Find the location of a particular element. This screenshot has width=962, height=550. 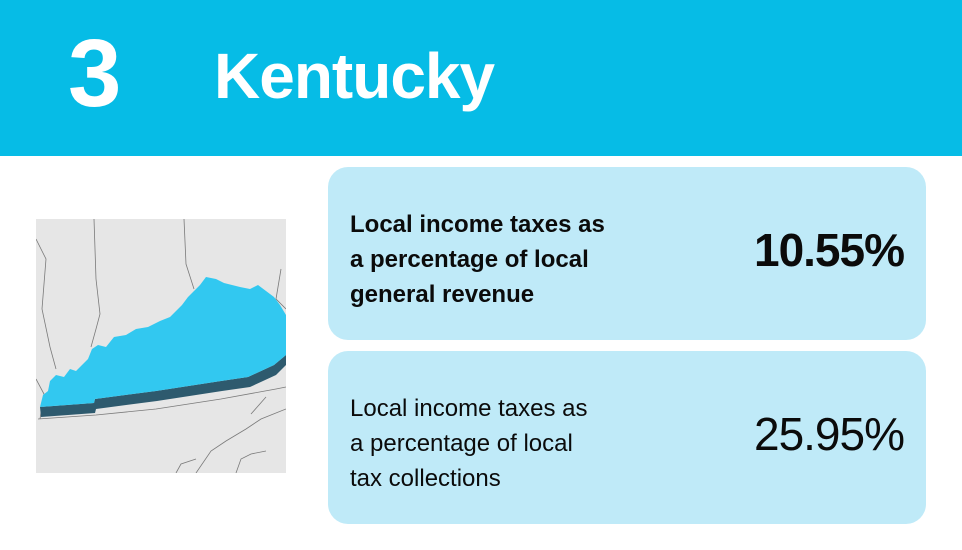

state-title: Kentucky is located at coordinates (354, 76).